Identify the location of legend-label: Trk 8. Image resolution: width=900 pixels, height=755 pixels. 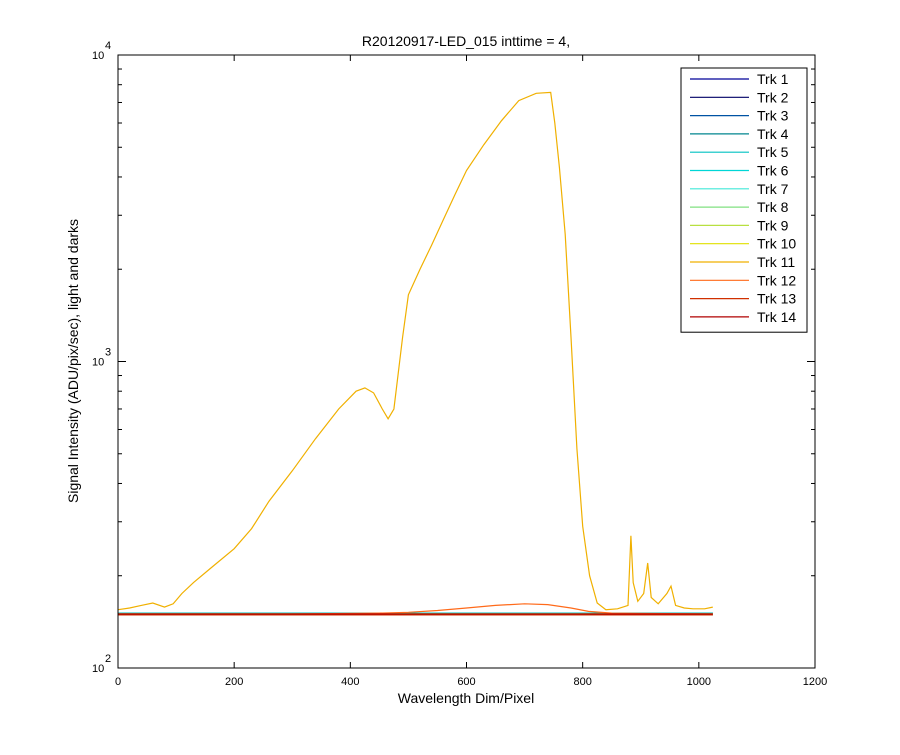
(773, 207).